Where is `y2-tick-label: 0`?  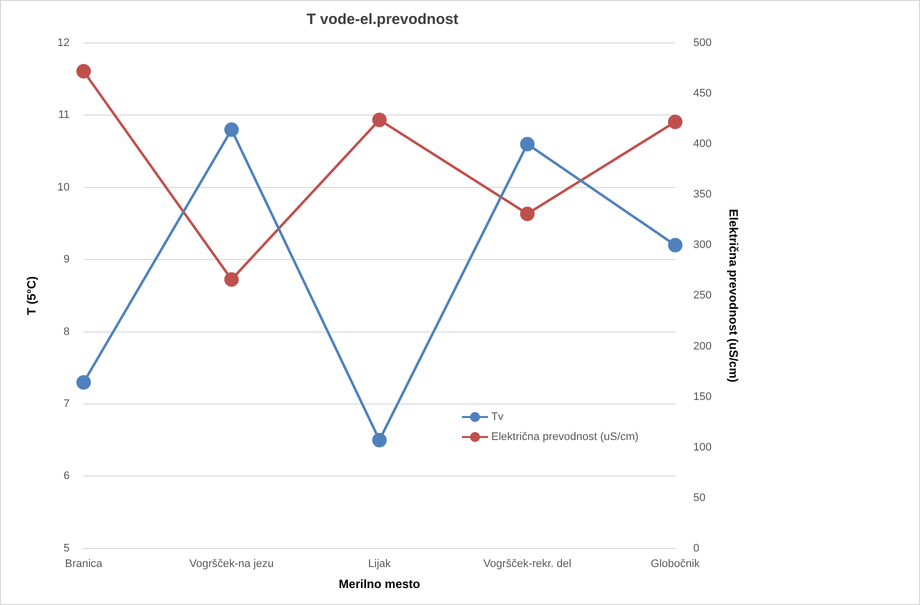 y2-tick-label: 0 is located at coordinates (696, 548).